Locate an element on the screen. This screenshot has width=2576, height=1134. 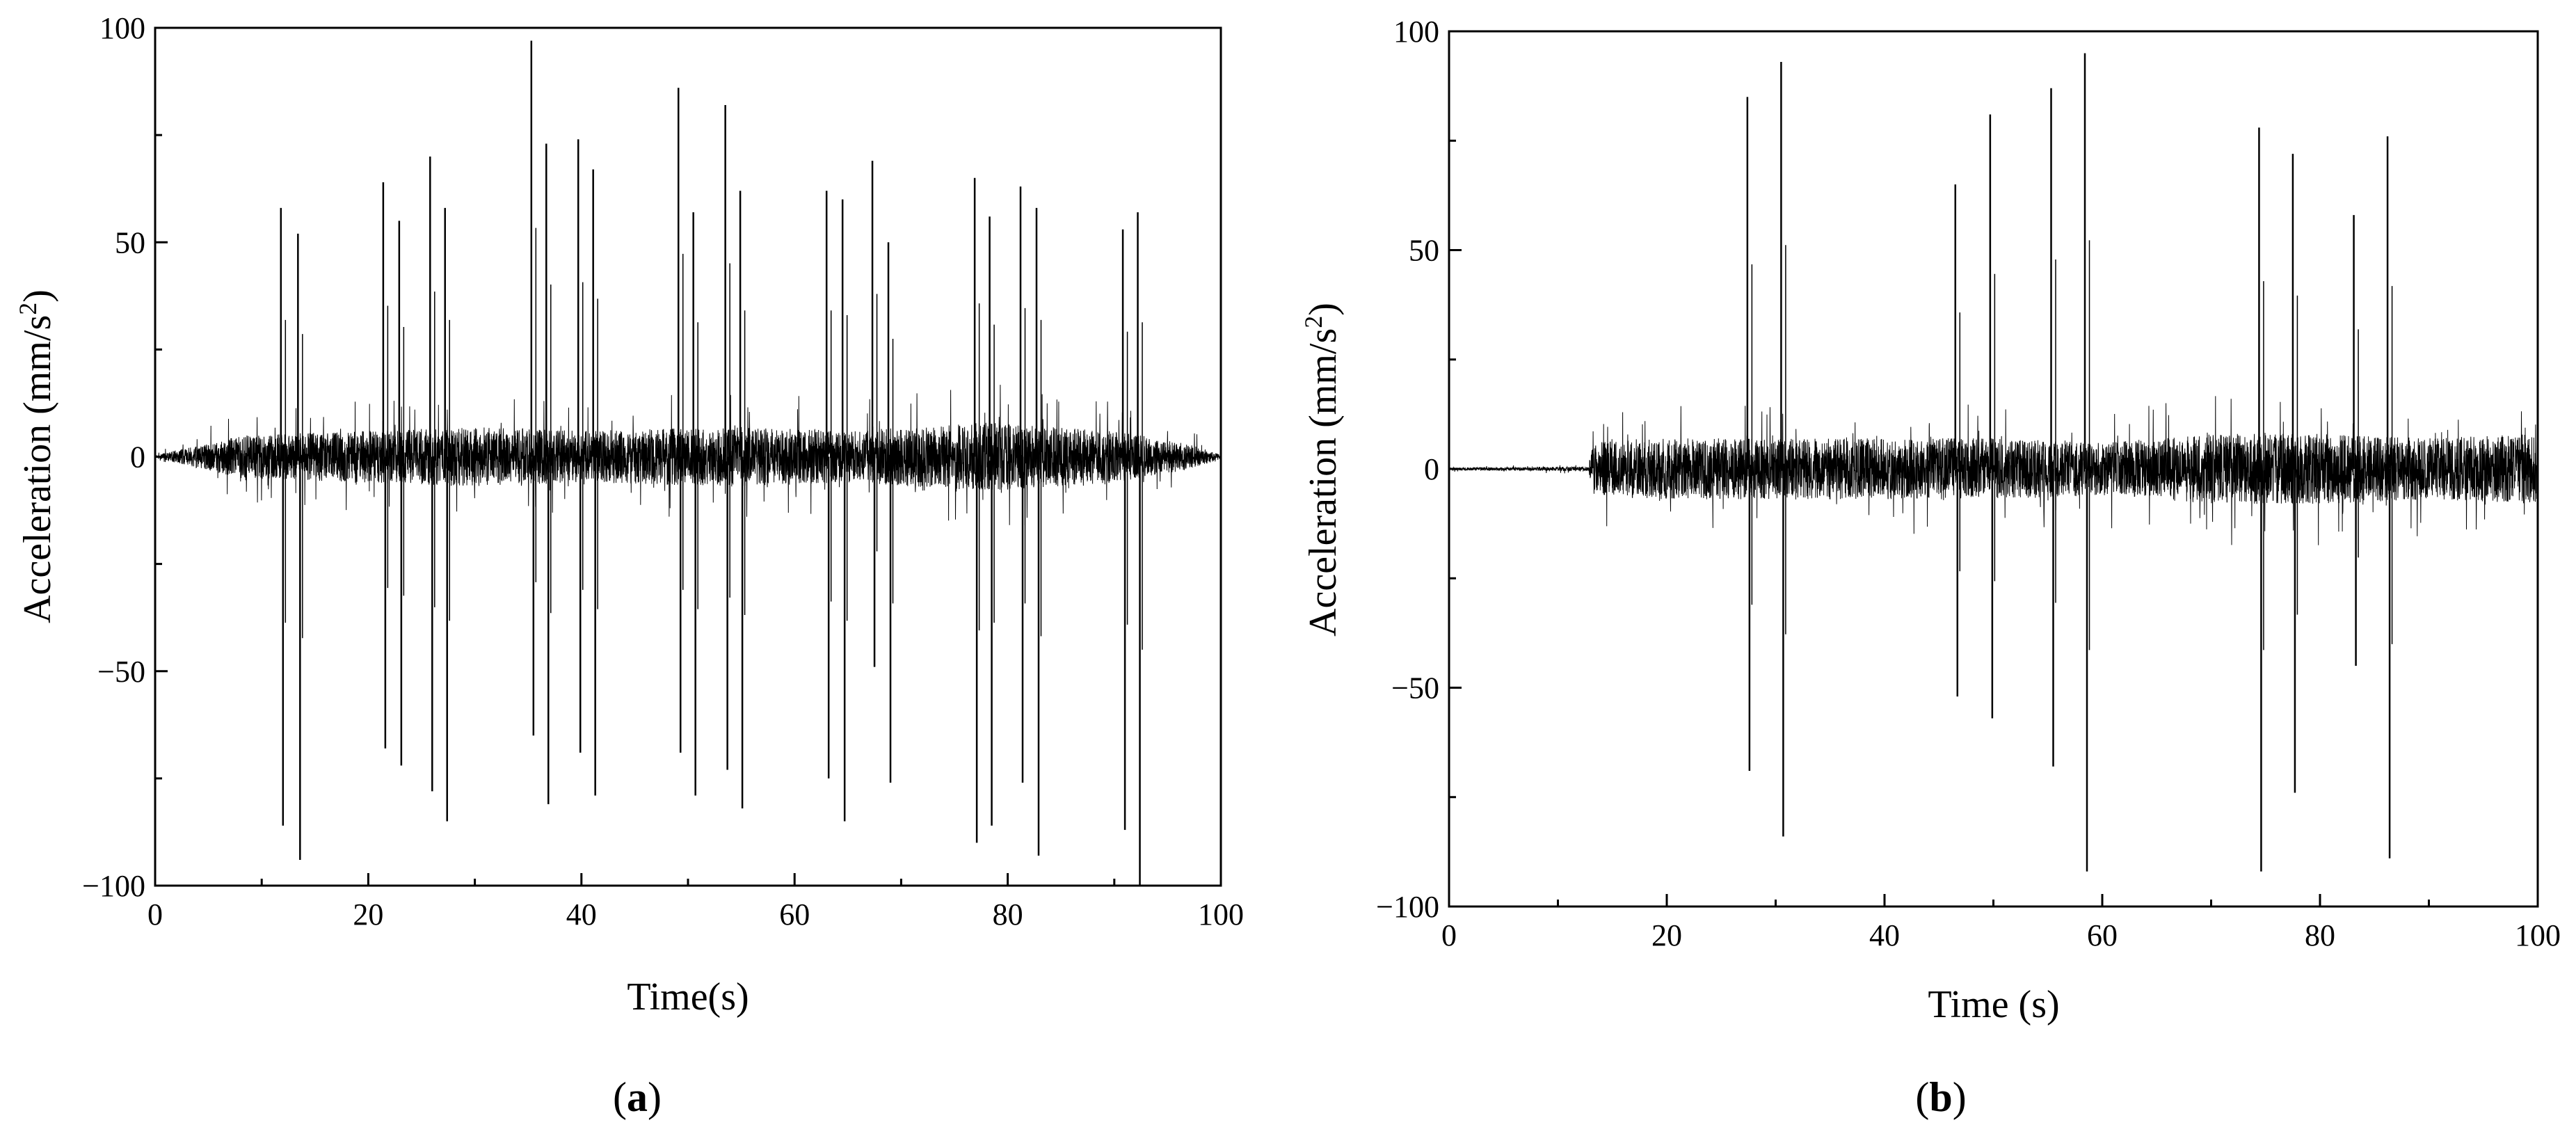
panel-label-a: (a) is located at coordinates (637, 1097).